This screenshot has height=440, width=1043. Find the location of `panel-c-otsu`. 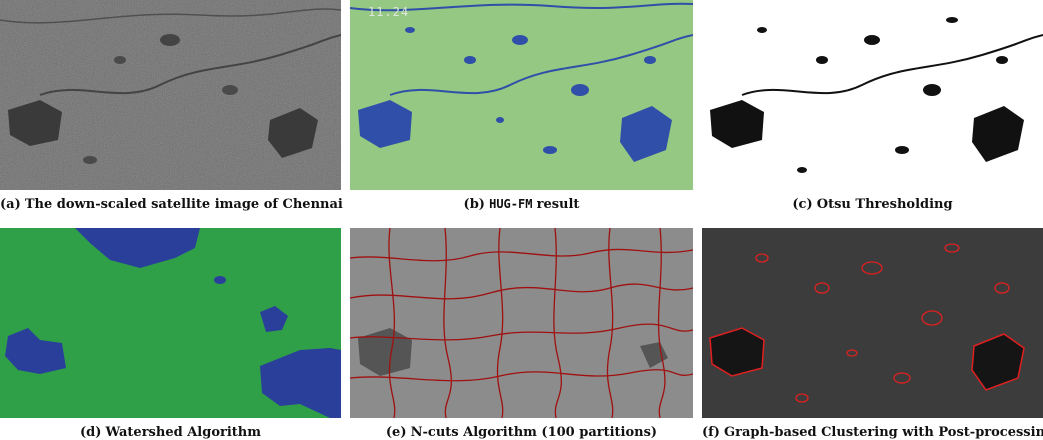

panel-c-otsu is located at coordinates (872, 95).